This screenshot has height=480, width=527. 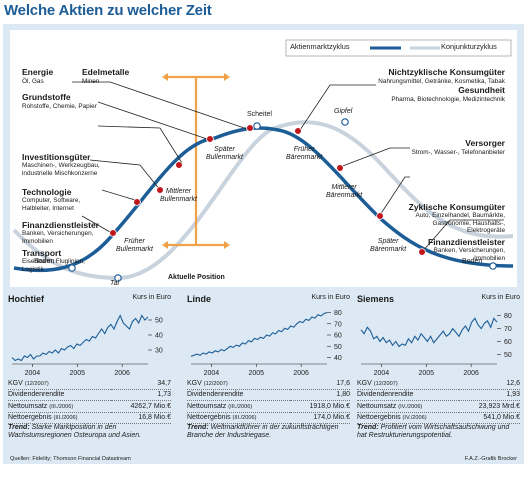 I want to click on mini-title: Siemens, so click(x=376, y=299).